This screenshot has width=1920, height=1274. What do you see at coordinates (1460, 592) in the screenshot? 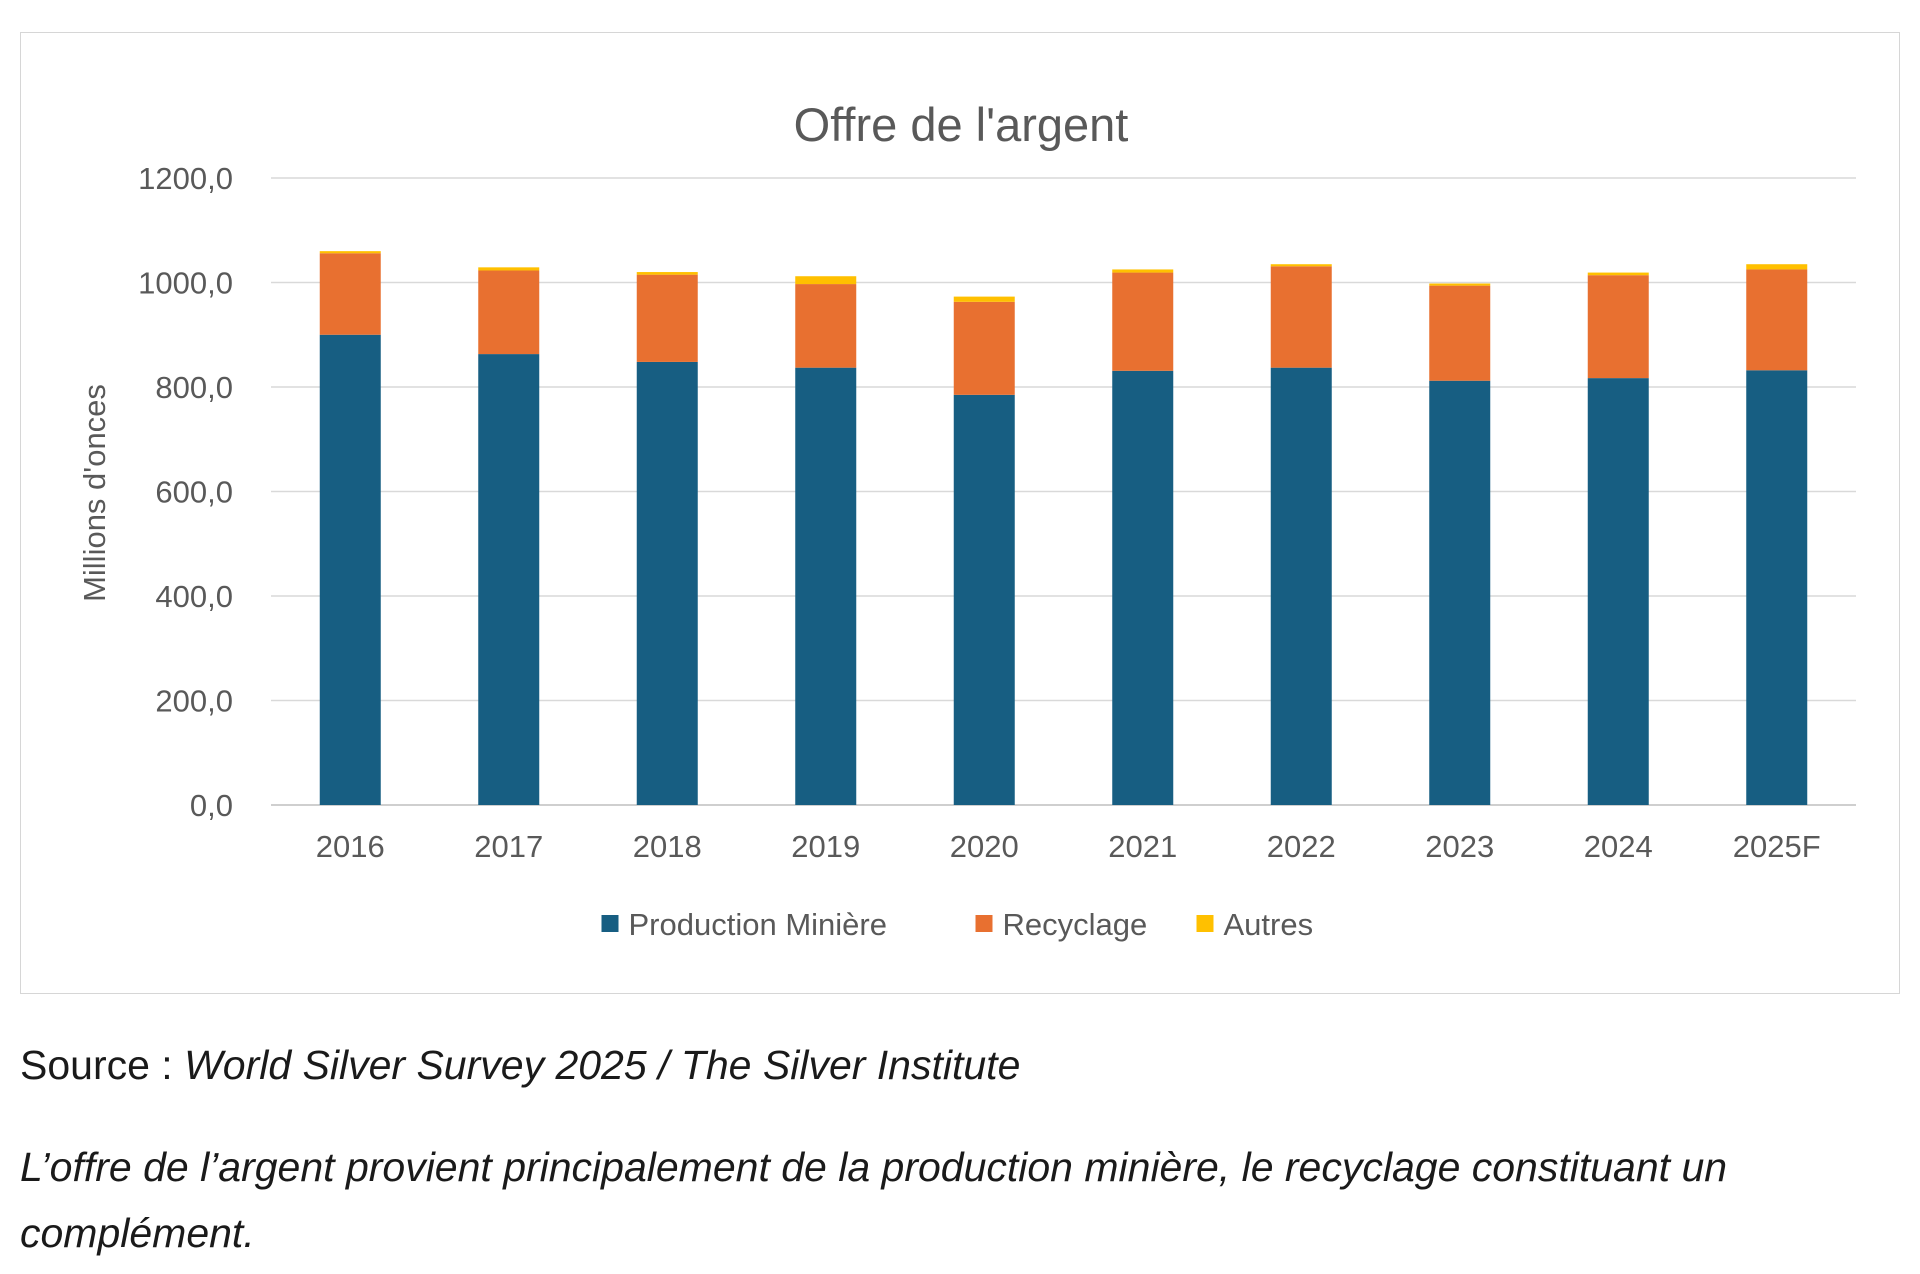
I see `bar-production-miniere-2023` at bounding box center [1460, 592].